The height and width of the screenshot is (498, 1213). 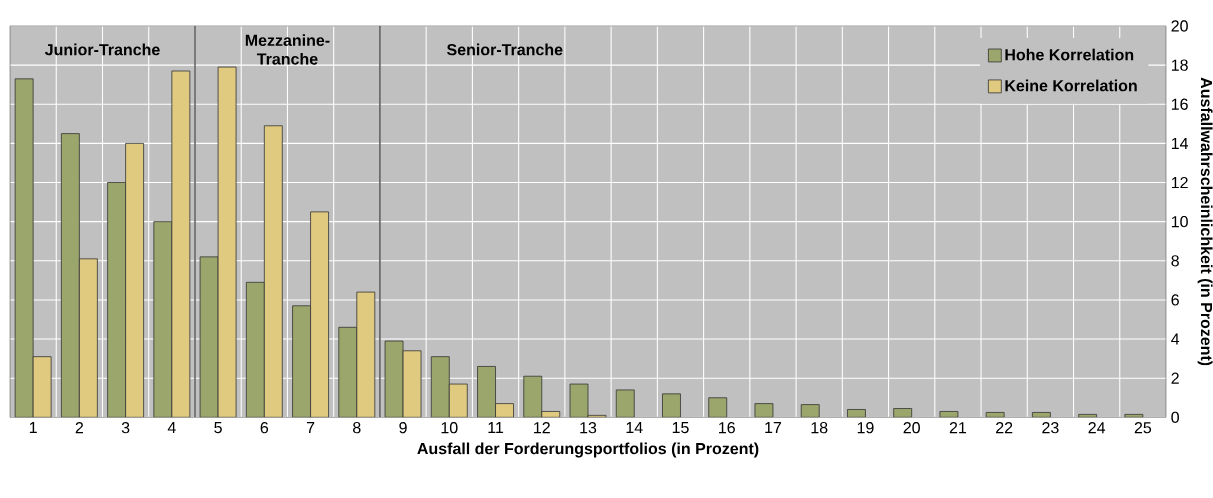 What do you see at coordinates (1179, 104) in the screenshot?
I see `y-tick-label: 16` at bounding box center [1179, 104].